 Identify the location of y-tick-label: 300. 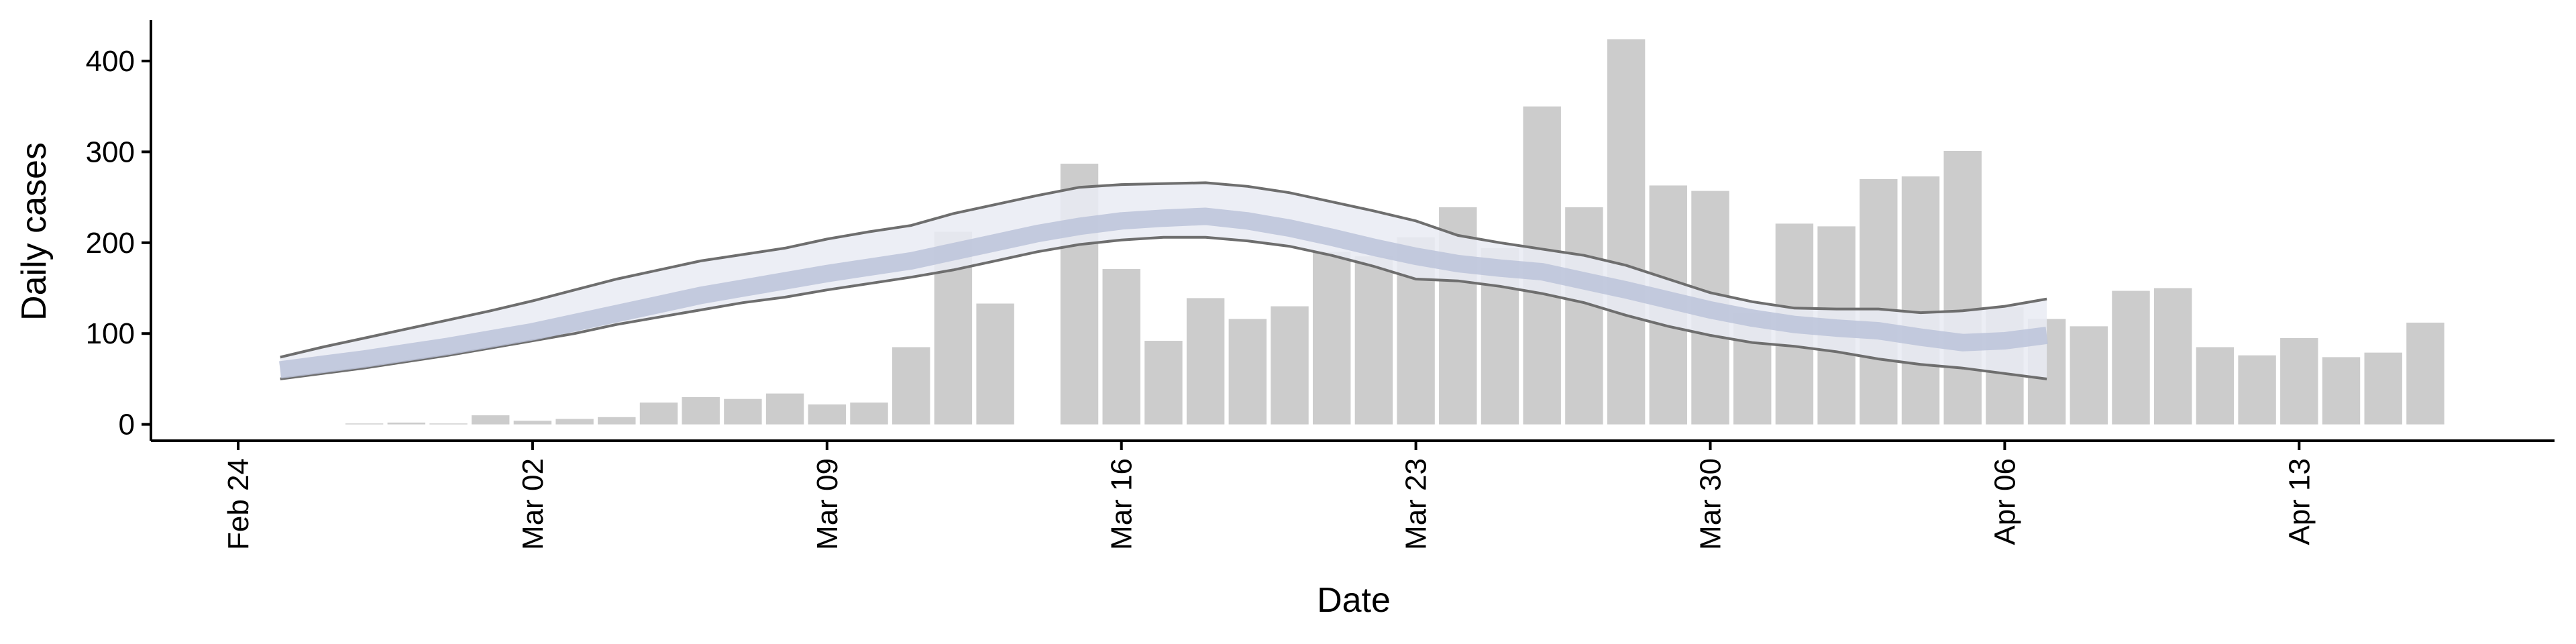
(110, 152).